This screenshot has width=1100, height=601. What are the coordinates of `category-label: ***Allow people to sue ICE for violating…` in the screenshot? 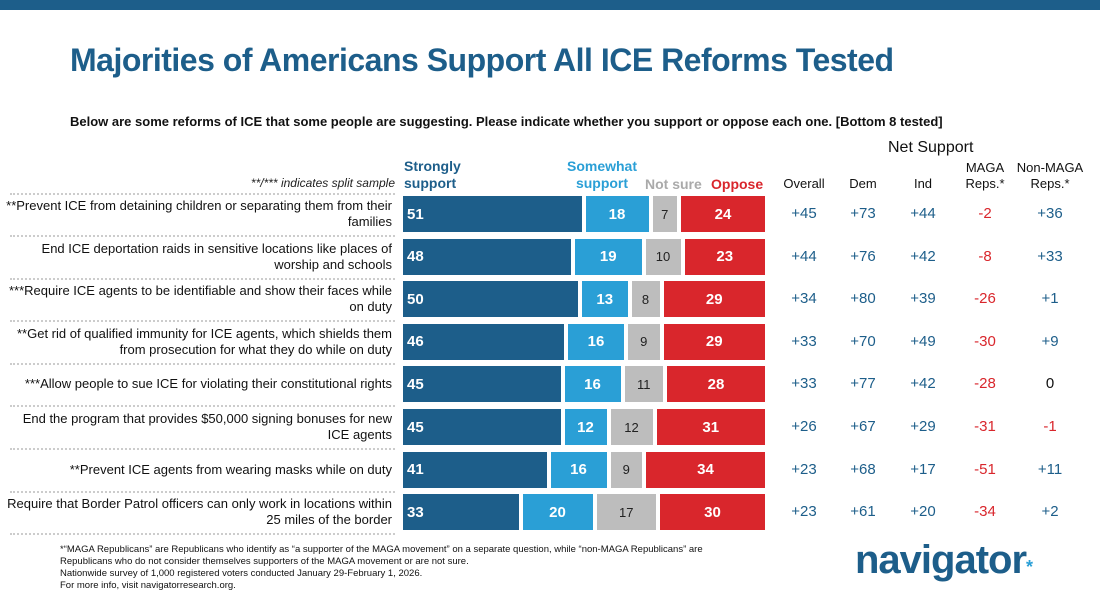 It's located at (208, 384).